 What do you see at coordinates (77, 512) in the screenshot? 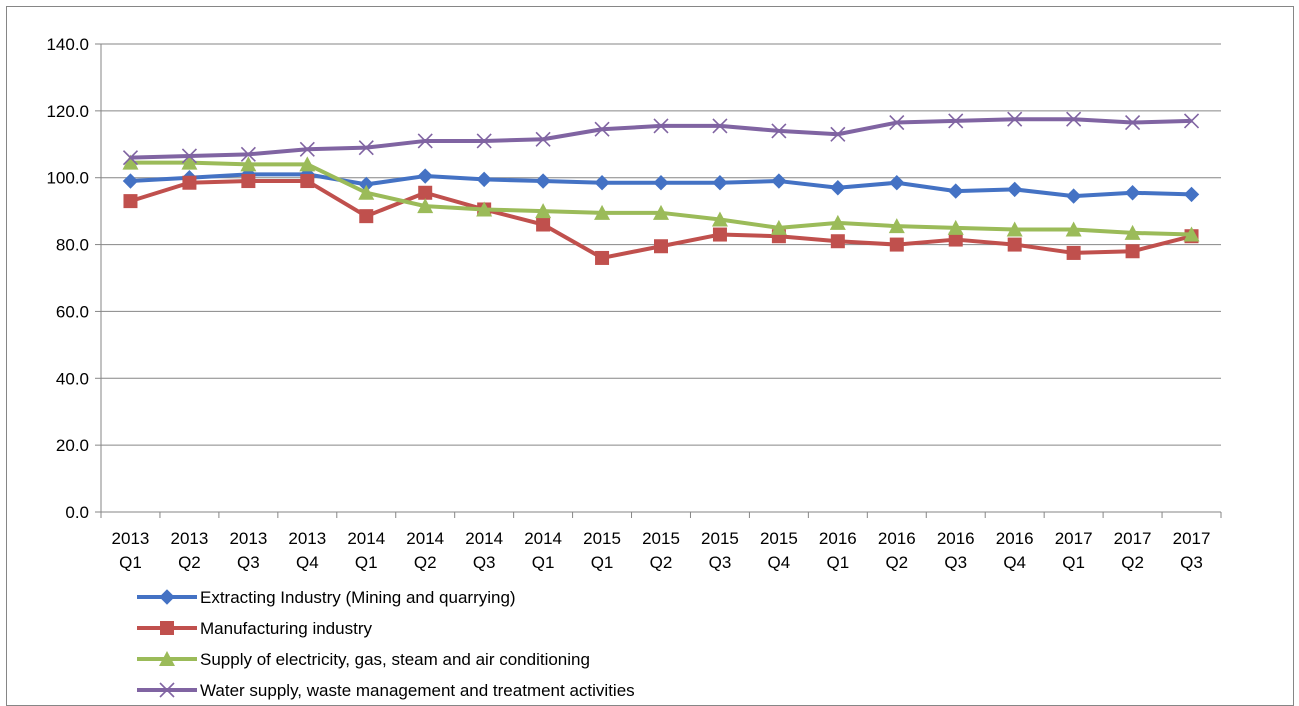
I see `y-tick-label: 0.0` at bounding box center [77, 512].